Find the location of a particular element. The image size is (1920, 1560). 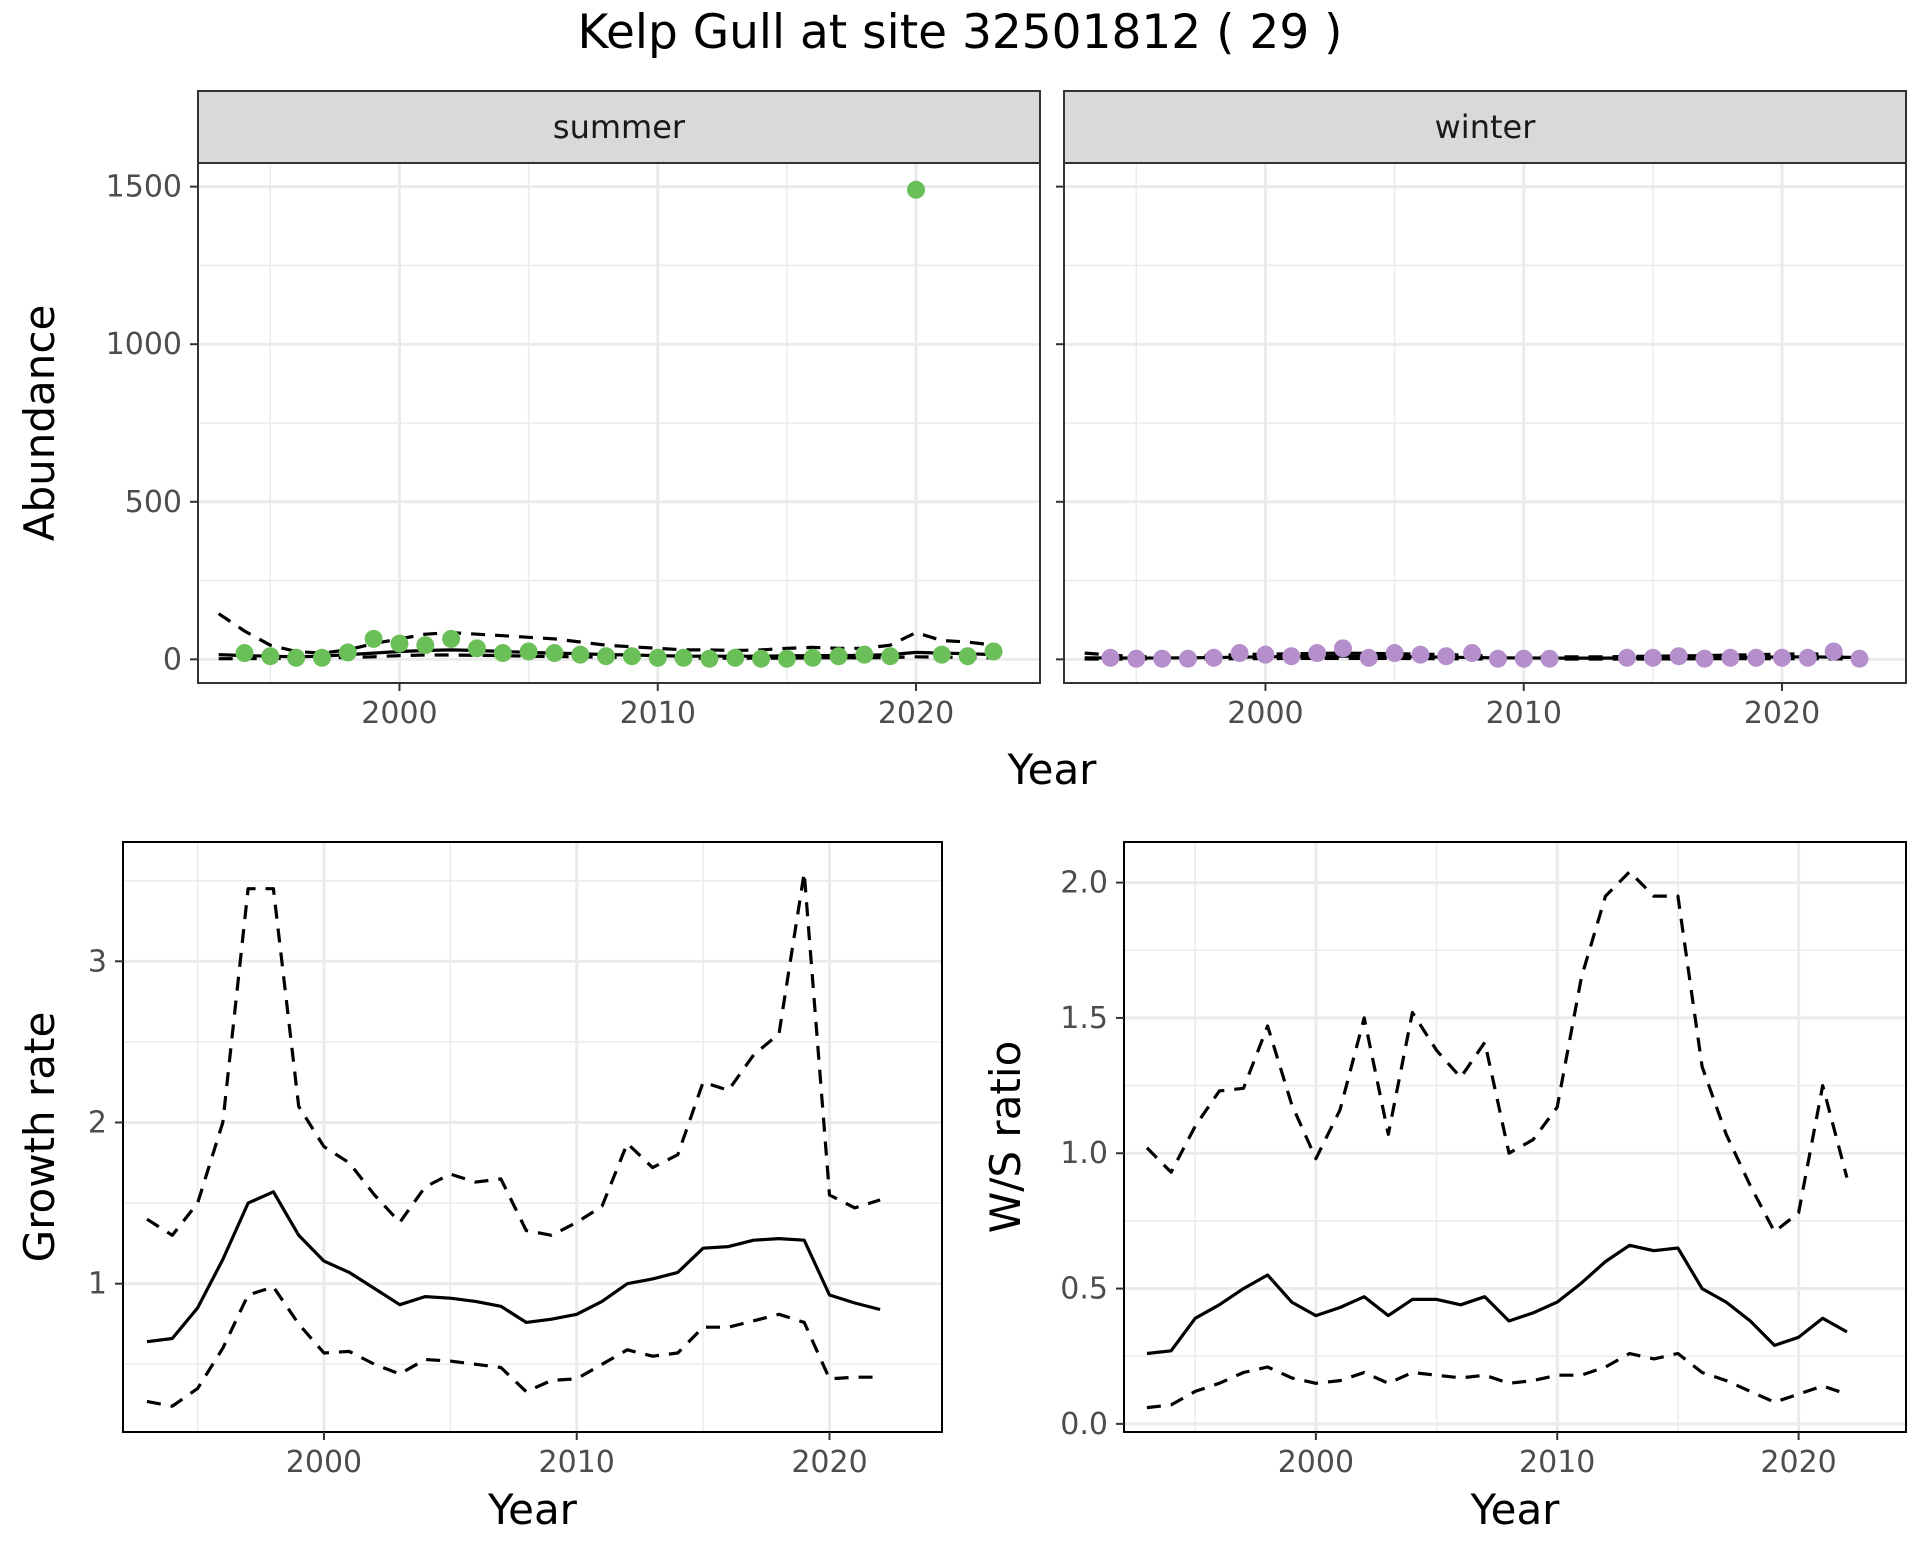

y-tick-label: 1.5 is located at coordinates (1084, 1018).